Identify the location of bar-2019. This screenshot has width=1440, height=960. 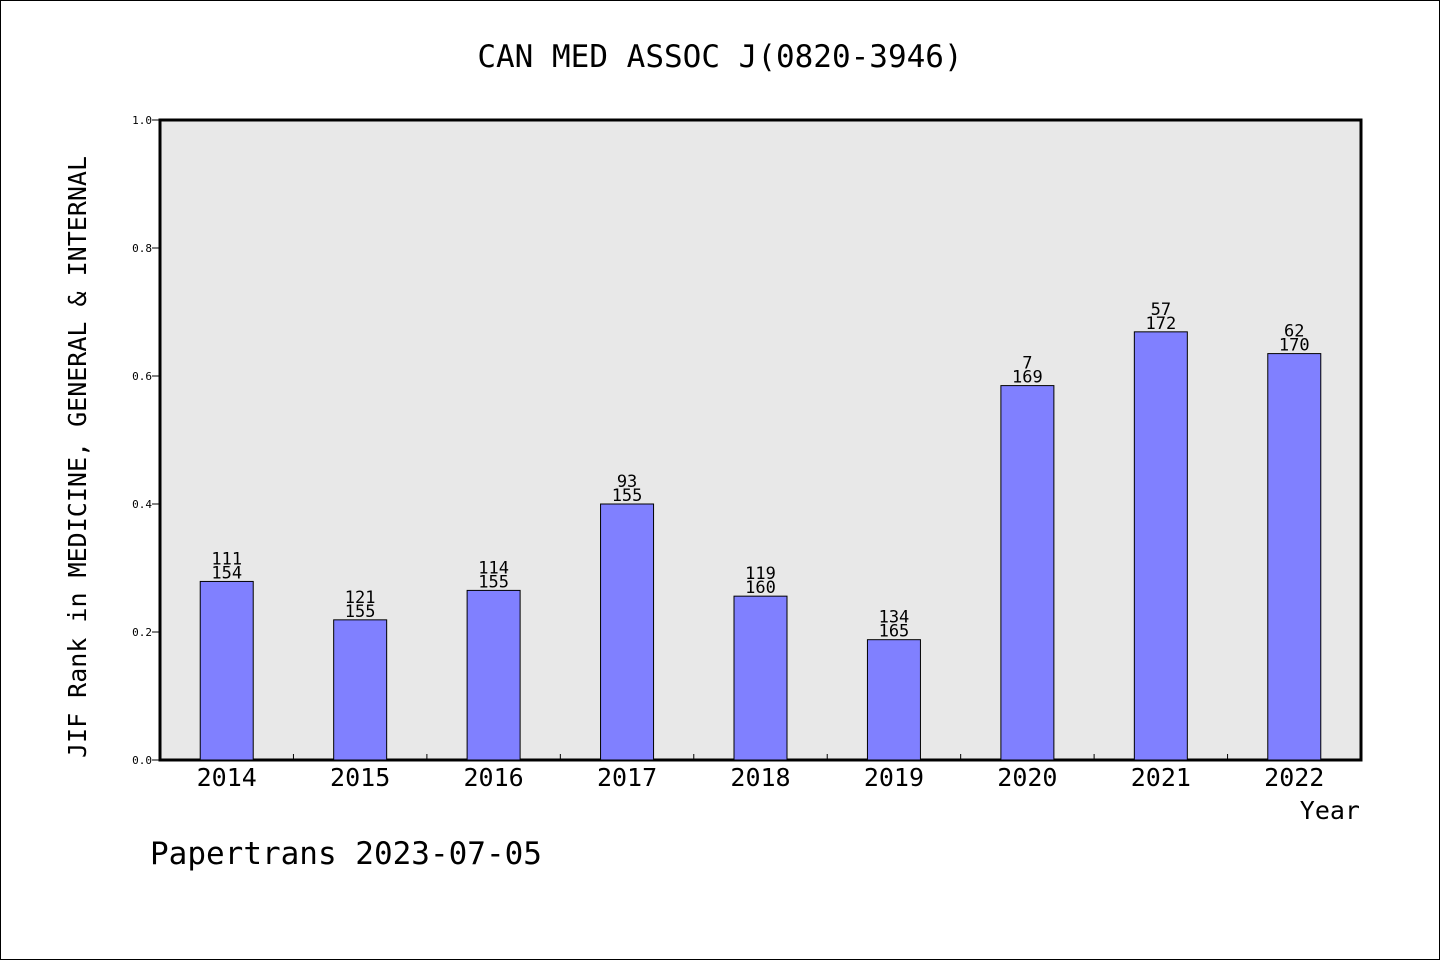
(893, 700).